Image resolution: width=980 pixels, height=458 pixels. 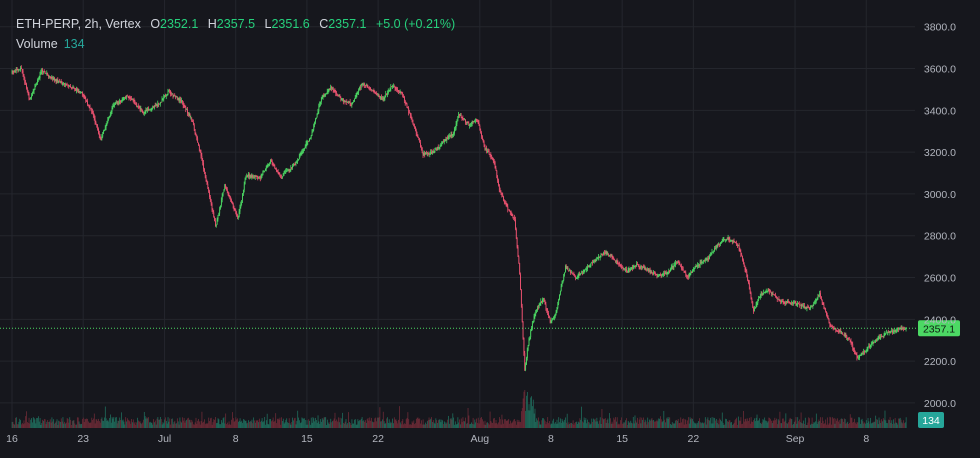 What do you see at coordinates (37, 44) in the screenshot?
I see `volume-label: Volume` at bounding box center [37, 44].